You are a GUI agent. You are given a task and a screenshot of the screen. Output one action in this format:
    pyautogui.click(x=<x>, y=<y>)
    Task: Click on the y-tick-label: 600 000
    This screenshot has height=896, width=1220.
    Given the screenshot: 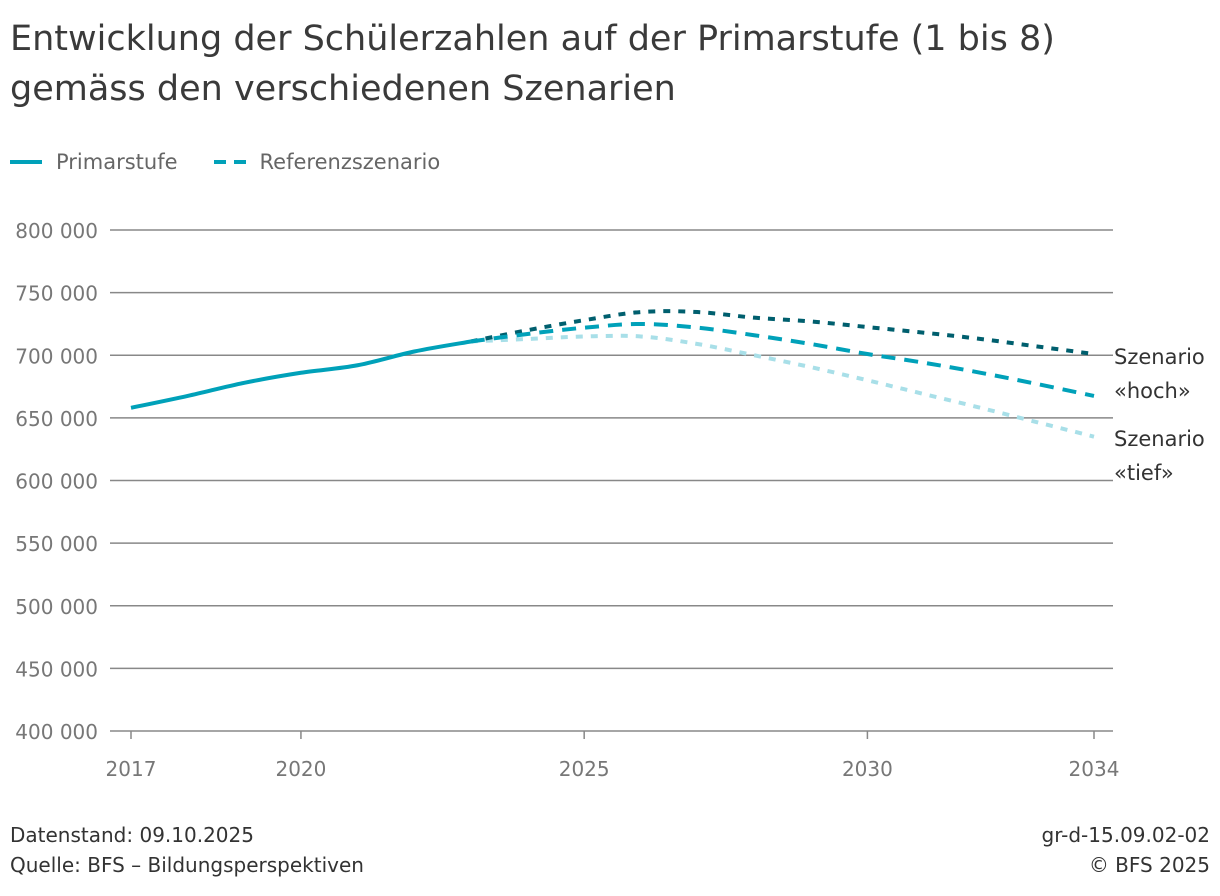 What is the action you would take?
    pyautogui.click(x=56, y=482)
    